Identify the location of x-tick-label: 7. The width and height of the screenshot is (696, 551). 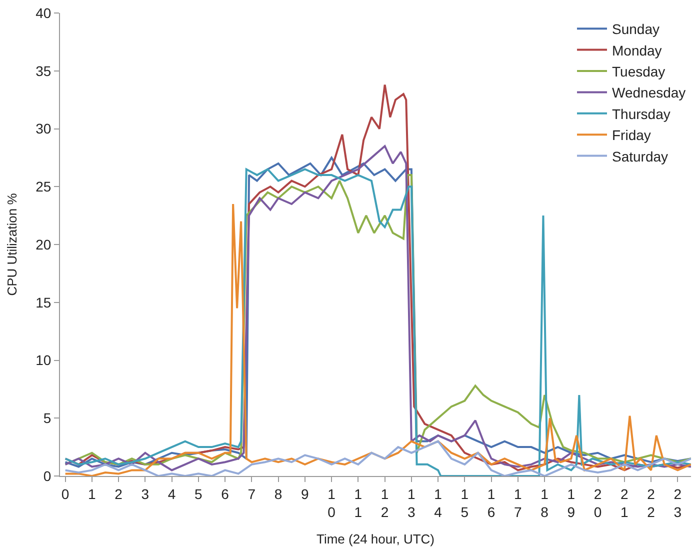
(252, 494).